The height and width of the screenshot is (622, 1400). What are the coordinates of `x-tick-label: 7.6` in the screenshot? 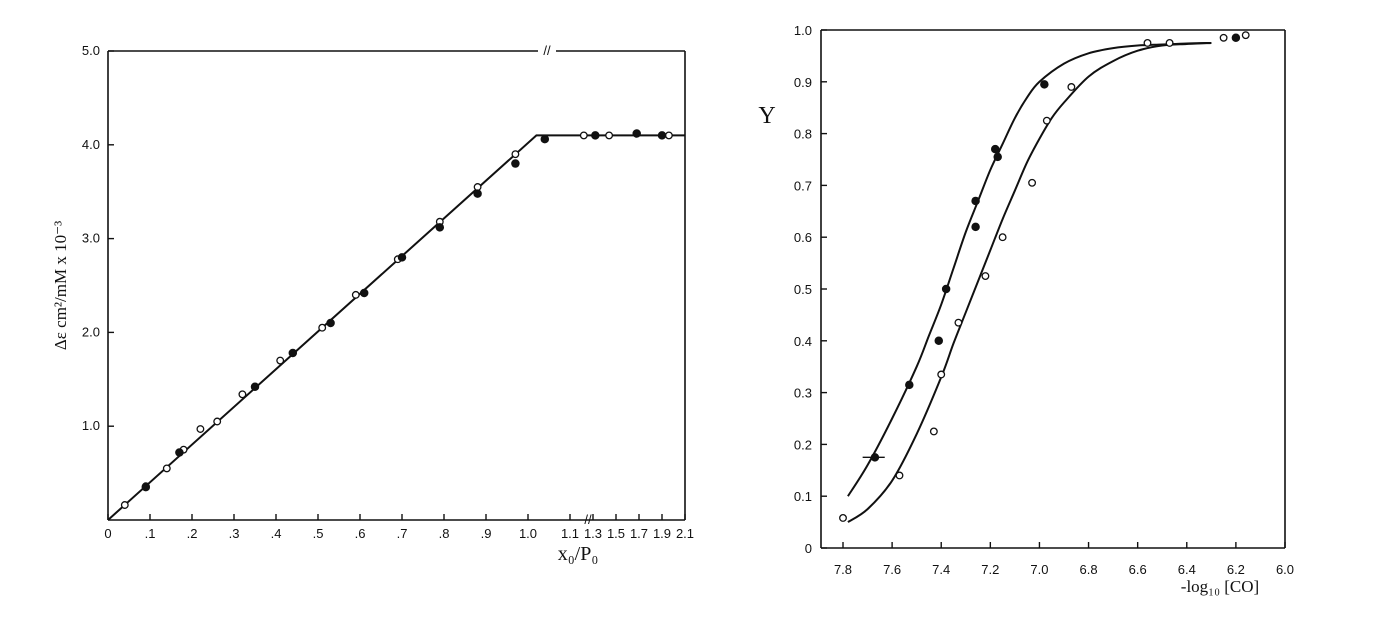 It's located at (892, 569).